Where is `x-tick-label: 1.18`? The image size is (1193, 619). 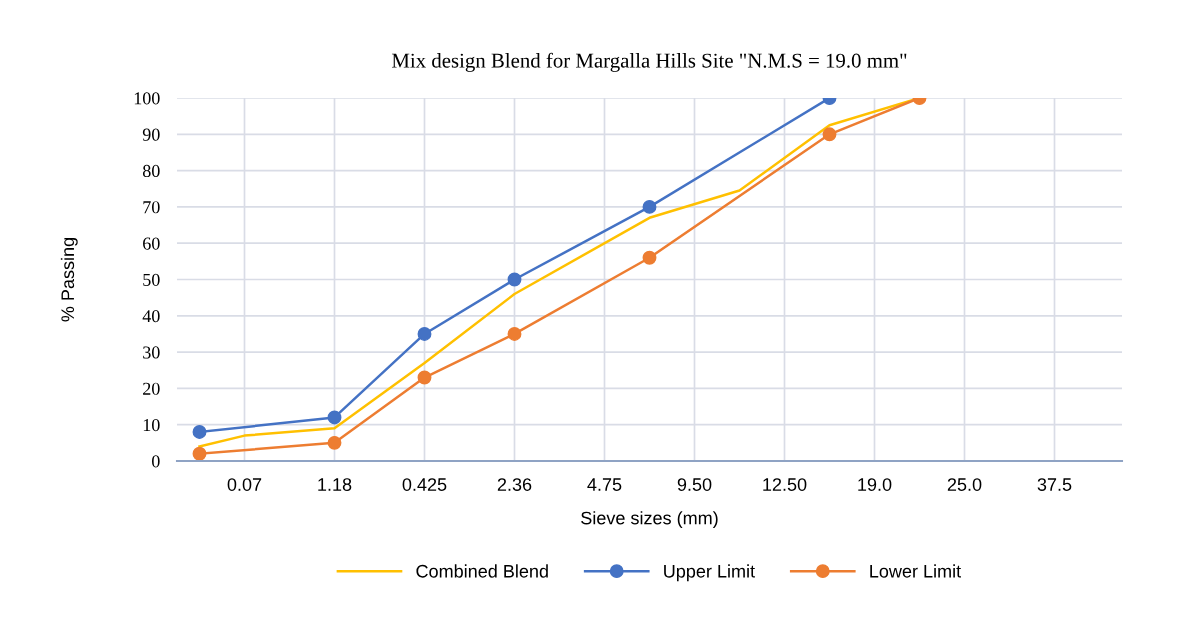 x-tick-label: 1.18 is located at coordinates (335, 484).